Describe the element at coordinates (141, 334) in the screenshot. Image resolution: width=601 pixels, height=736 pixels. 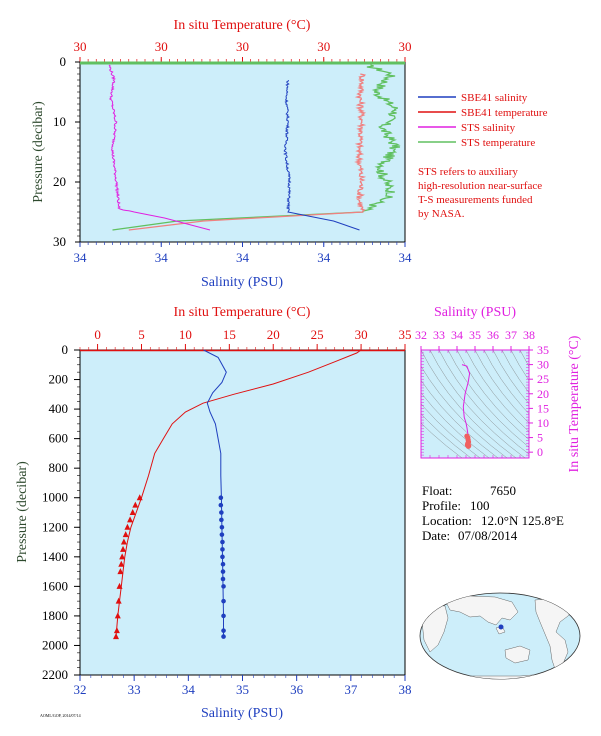
I see `temperature-tick-label: 5` at that location.